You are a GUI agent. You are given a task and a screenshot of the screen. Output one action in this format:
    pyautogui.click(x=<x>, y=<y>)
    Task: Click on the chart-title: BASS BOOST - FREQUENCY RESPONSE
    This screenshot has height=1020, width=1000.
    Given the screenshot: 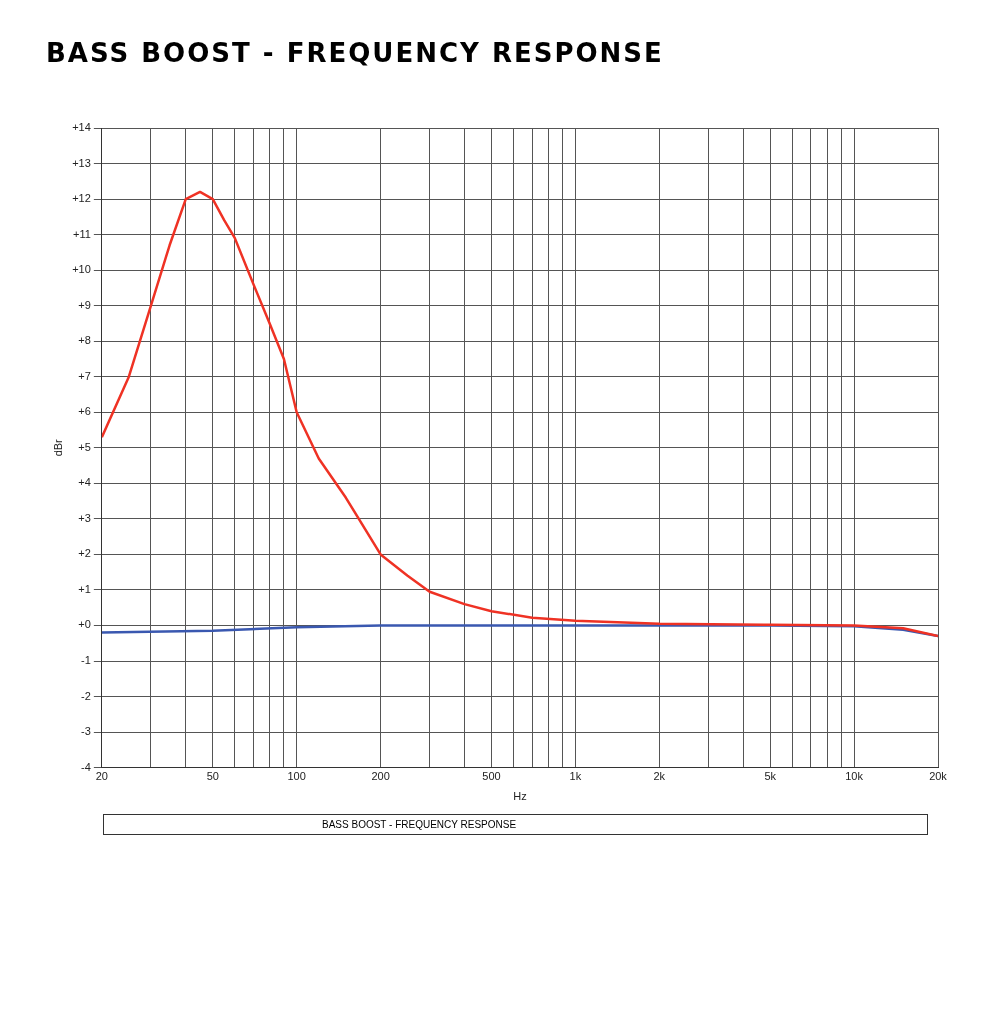 What is the action you would take?
    pyautogui.click(x=355, y=53)
    